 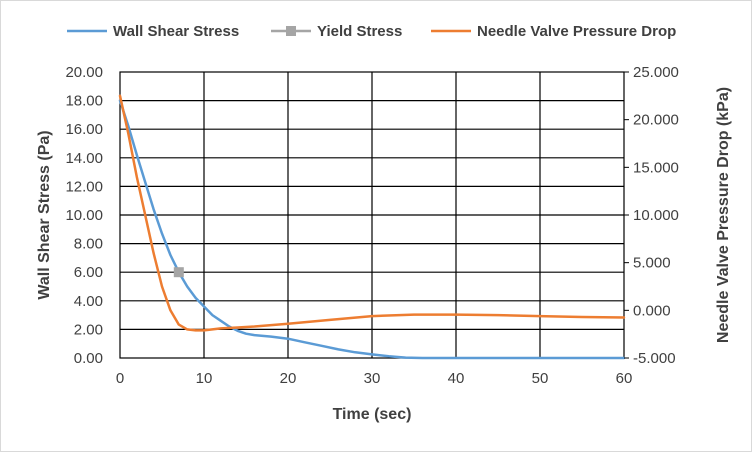 What do you see at coordinates (84, 72) in the screenshot?
I see `y-tick-label: 20.00` at bounding box center [84, 72].